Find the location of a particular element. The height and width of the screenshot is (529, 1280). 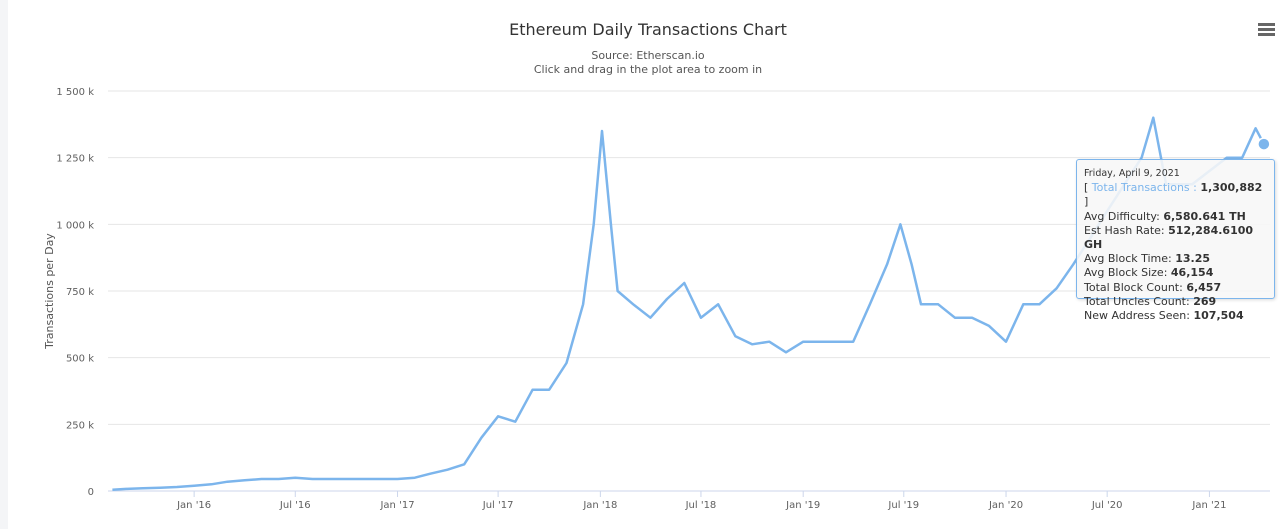

y-tick-label: 500 k is located at coordinates (80, 359).